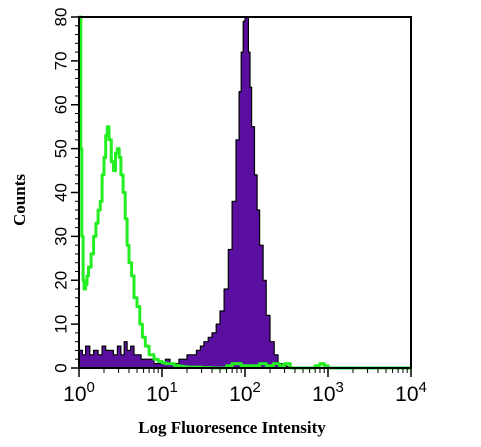  What do you see at coordinates (60, 236) in the screenshot?
I see `y-tick-label: 30` at bounding box center [60, 236].